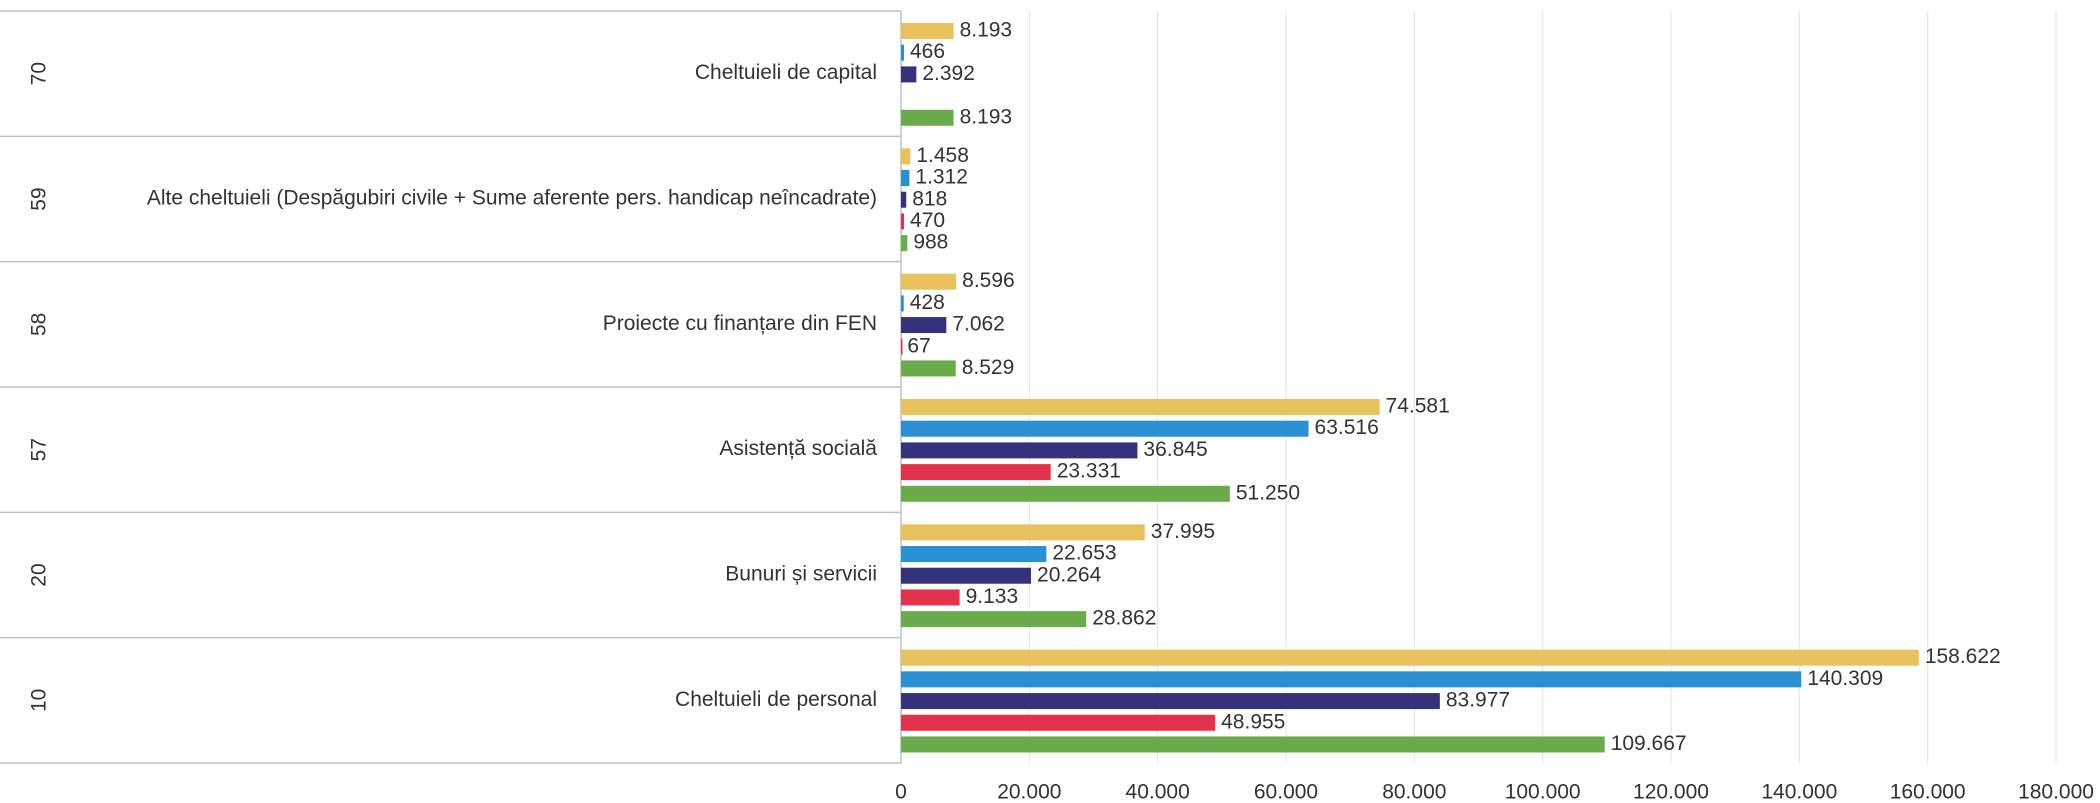 Image resolution: width=2100 pixels, height=803 pixels. Describe the element at coordinates (1963, 656) in the screenshot. I see `value-label: 158.622` at that location.